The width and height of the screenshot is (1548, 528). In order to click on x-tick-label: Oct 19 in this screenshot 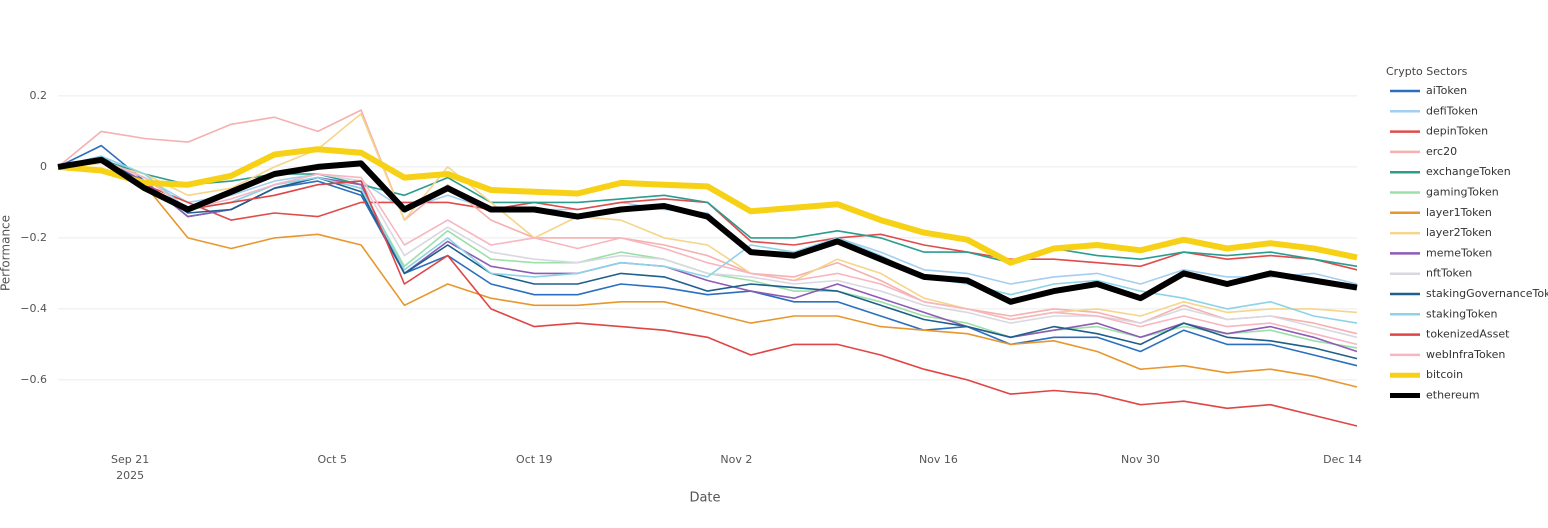, I will do `click(534, 459)`.